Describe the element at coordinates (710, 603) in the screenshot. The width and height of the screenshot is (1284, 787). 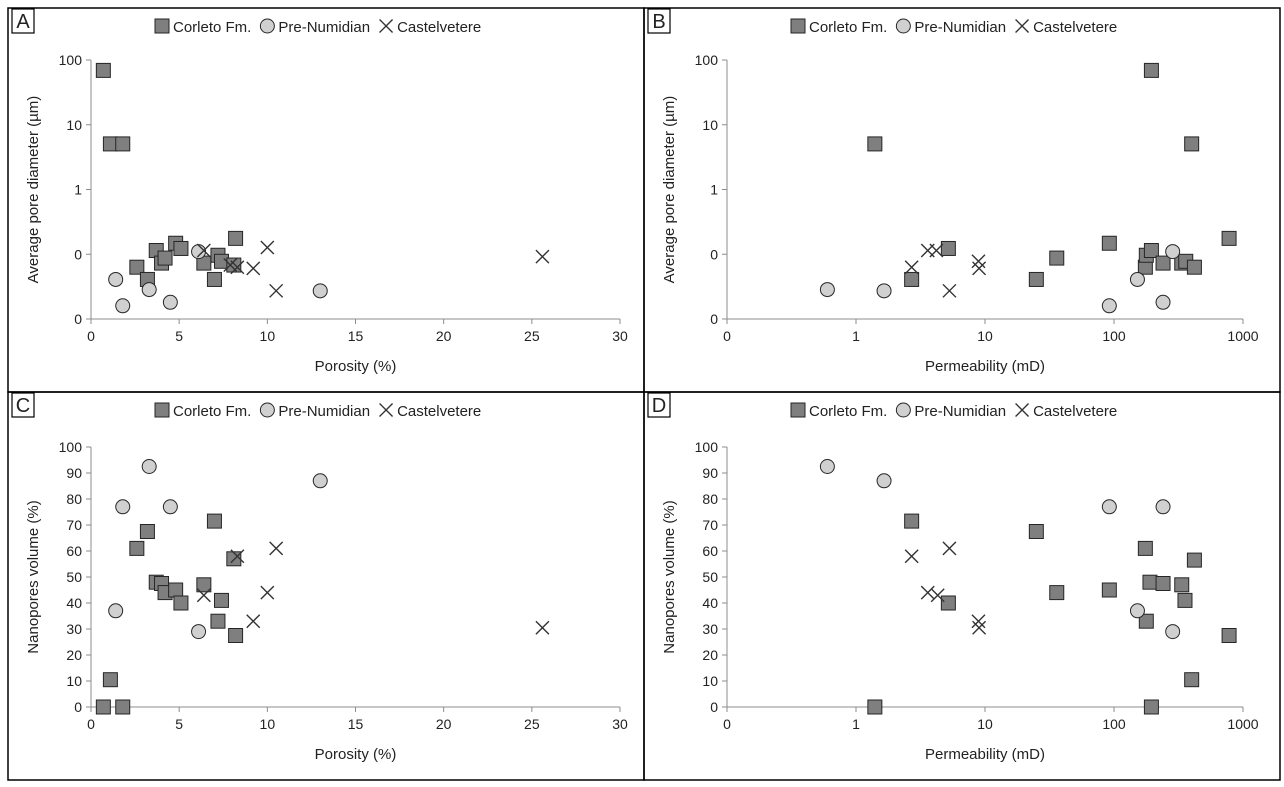
I see `y-tick-label: 40` at that location.